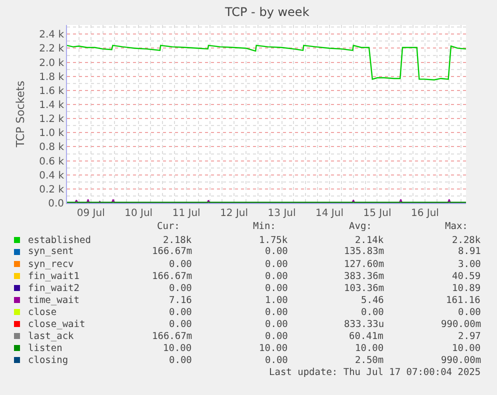  I want to click on chart-title: TCP - by week, so click(267, 12).